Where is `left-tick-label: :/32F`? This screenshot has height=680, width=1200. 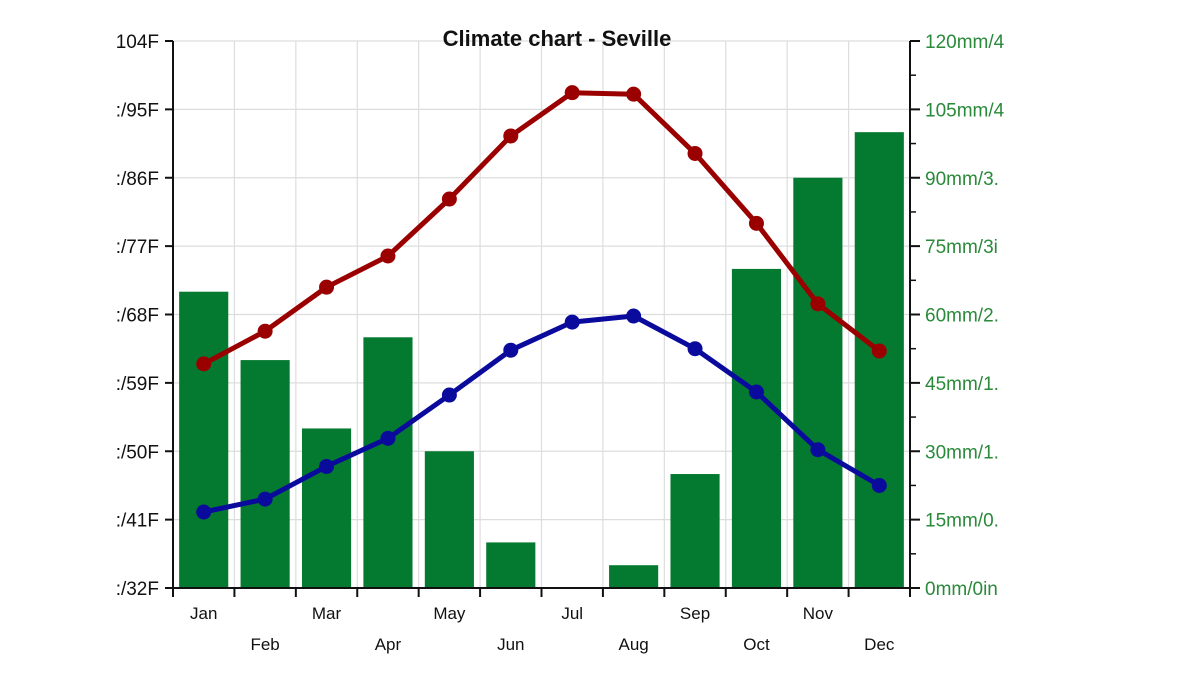 left-tick-label: :/32F is located at coordinates (137, 589).